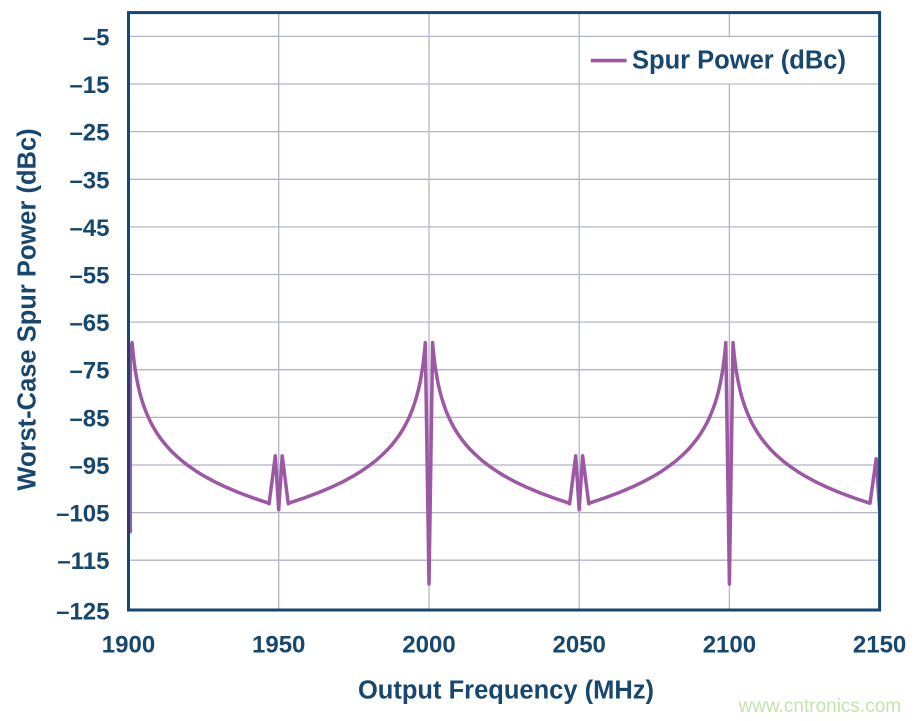 The height and width of the screenshot is (721, 922). I want to click on svg-text: –25, so click(89, 133).